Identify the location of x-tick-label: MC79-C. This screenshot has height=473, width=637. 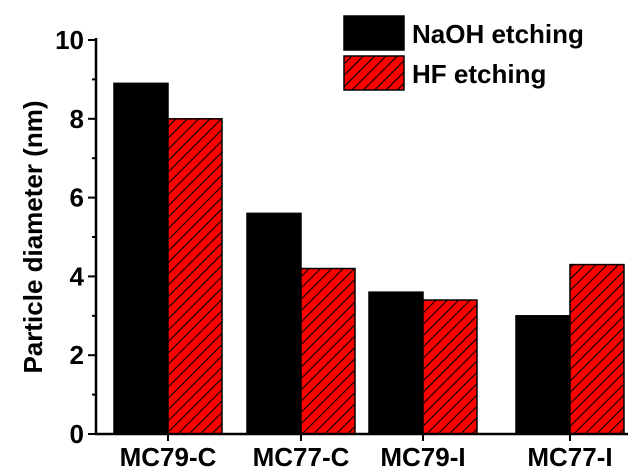
(168, 457).